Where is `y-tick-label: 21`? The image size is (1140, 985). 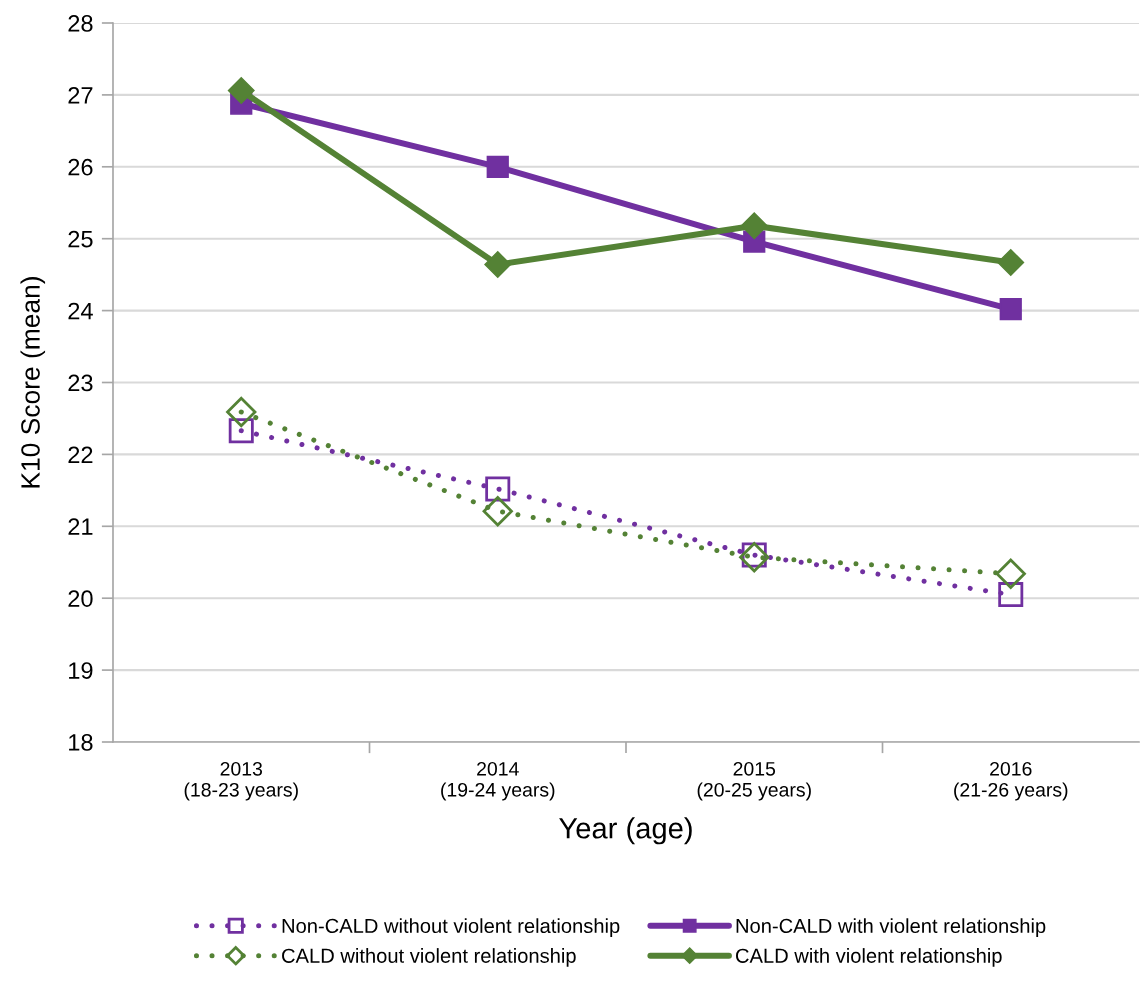 y-tick-label: 21 is located at coordinates (80, 526).